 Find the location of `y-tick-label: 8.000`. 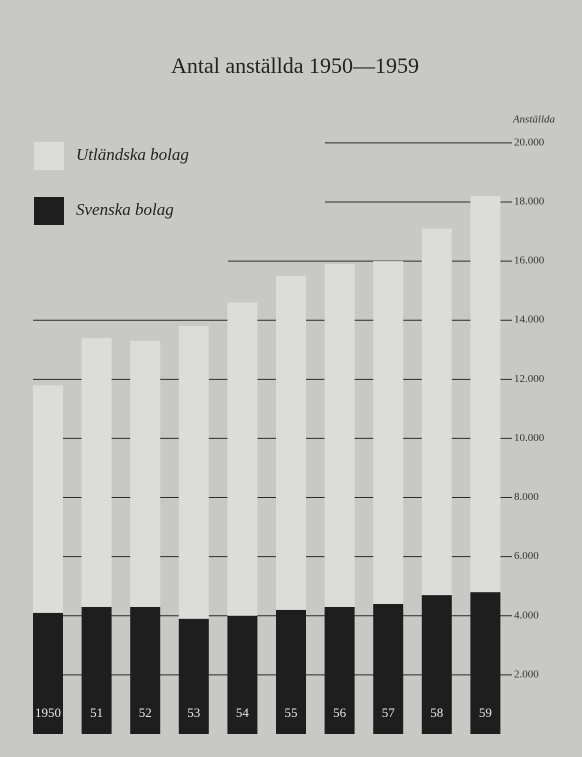

y-tick-label: 8.000 is located at coordinates (526, 497).